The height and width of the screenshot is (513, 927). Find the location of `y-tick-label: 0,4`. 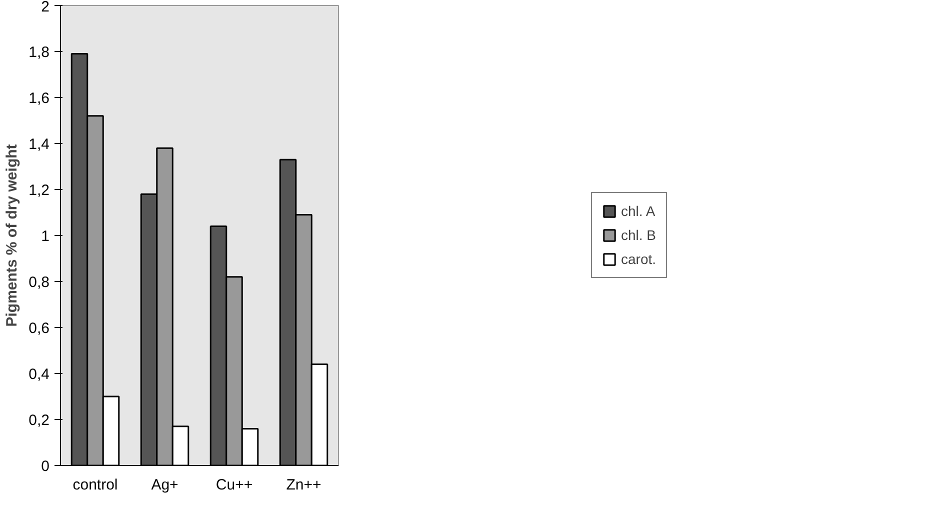

y-tick-label: 0,4 is located at coordinates (39, 374).